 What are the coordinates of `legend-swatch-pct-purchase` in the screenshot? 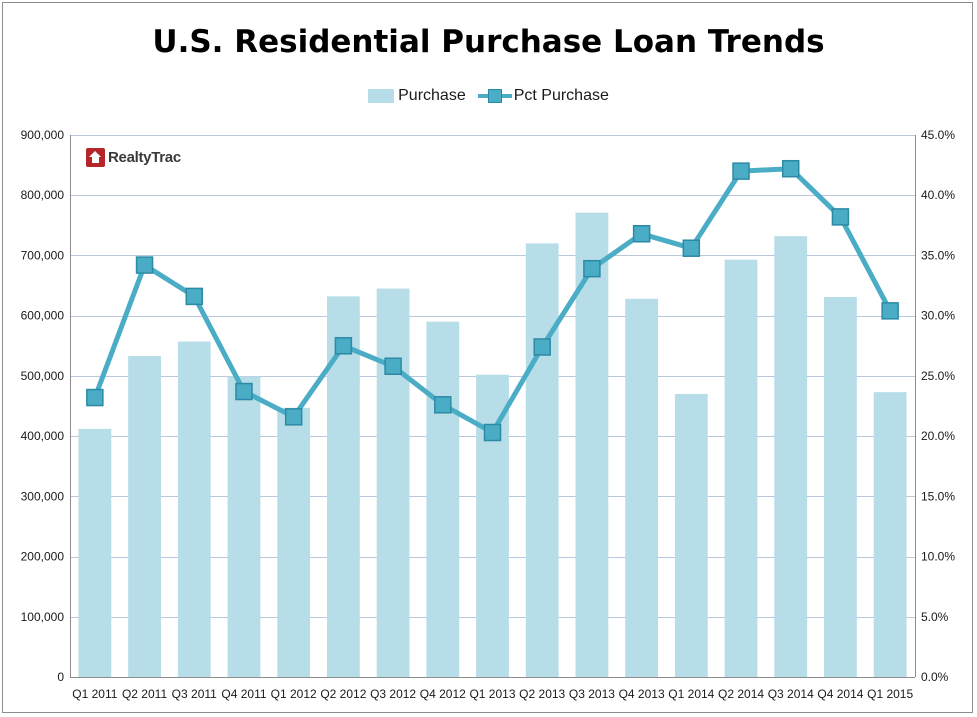 It's located at (494, 96).